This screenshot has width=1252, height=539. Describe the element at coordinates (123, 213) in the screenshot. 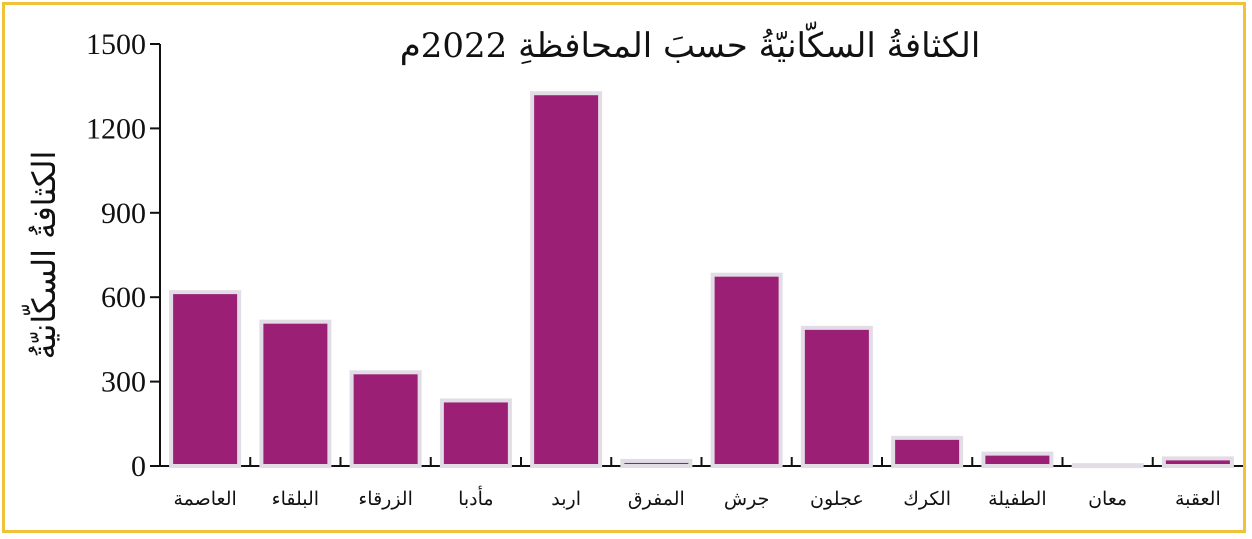

I see `y-tick-label: 900` at that location.